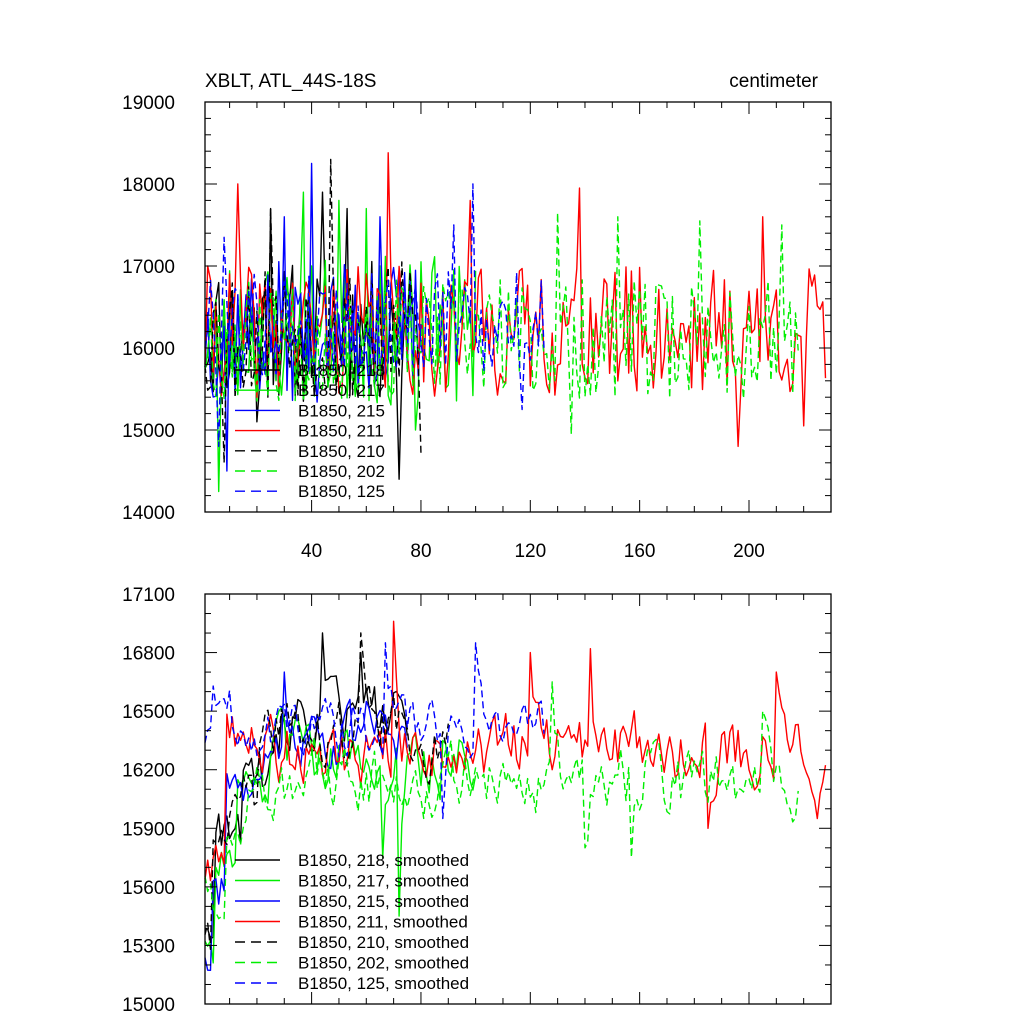 This screenshot has height=1024, width=1024. I want to click on y-tick-label: 15300, so click(148, 946).